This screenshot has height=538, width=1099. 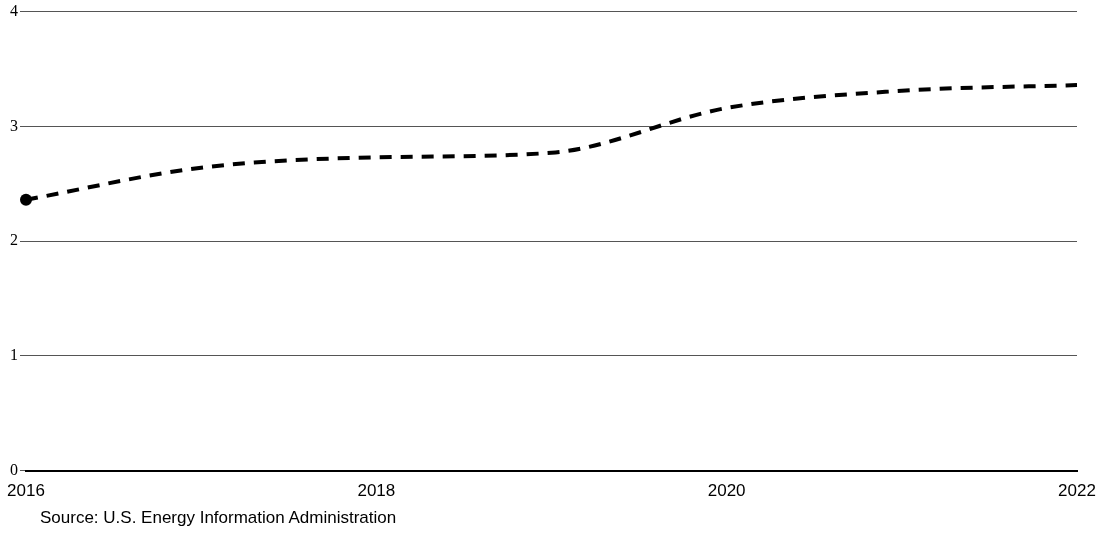 What do you see at coordinates (218, 518) in the screenshot?
I see `source-note: Source: U.S. Energy Information Administration` at bounding box center [218, 518].